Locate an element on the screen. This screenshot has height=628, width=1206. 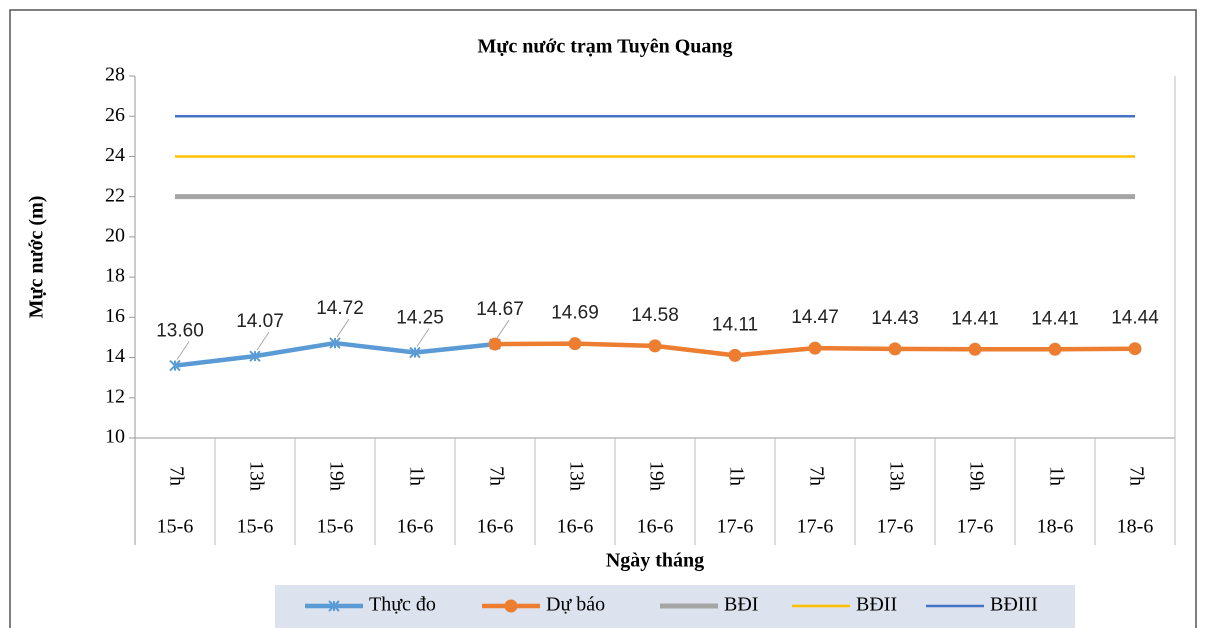
y-tick-label: 22 is located at coordinates (115, 195).